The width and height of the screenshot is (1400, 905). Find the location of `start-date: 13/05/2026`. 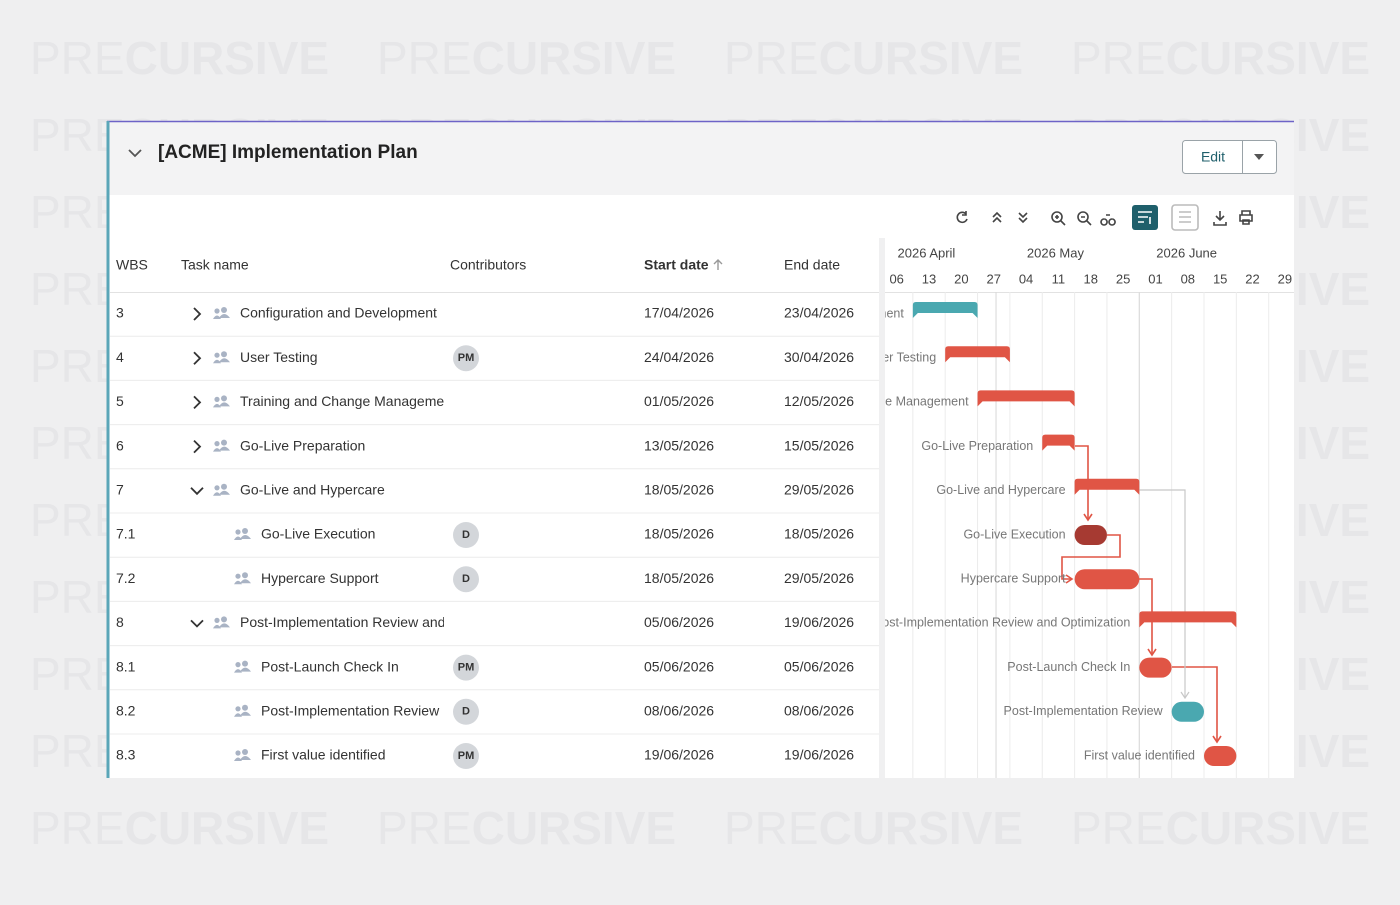

start-date: 13/05/2026 is located at coordinates (679, 445).